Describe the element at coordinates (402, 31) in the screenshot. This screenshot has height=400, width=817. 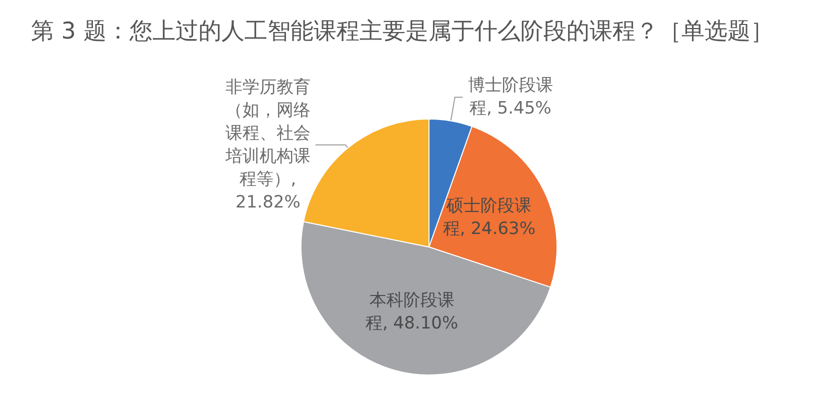
I see `chart-title: 第 3 题：您上过的人工智能课程主要是属于什么阶段的课程？［单选题］` at that location.